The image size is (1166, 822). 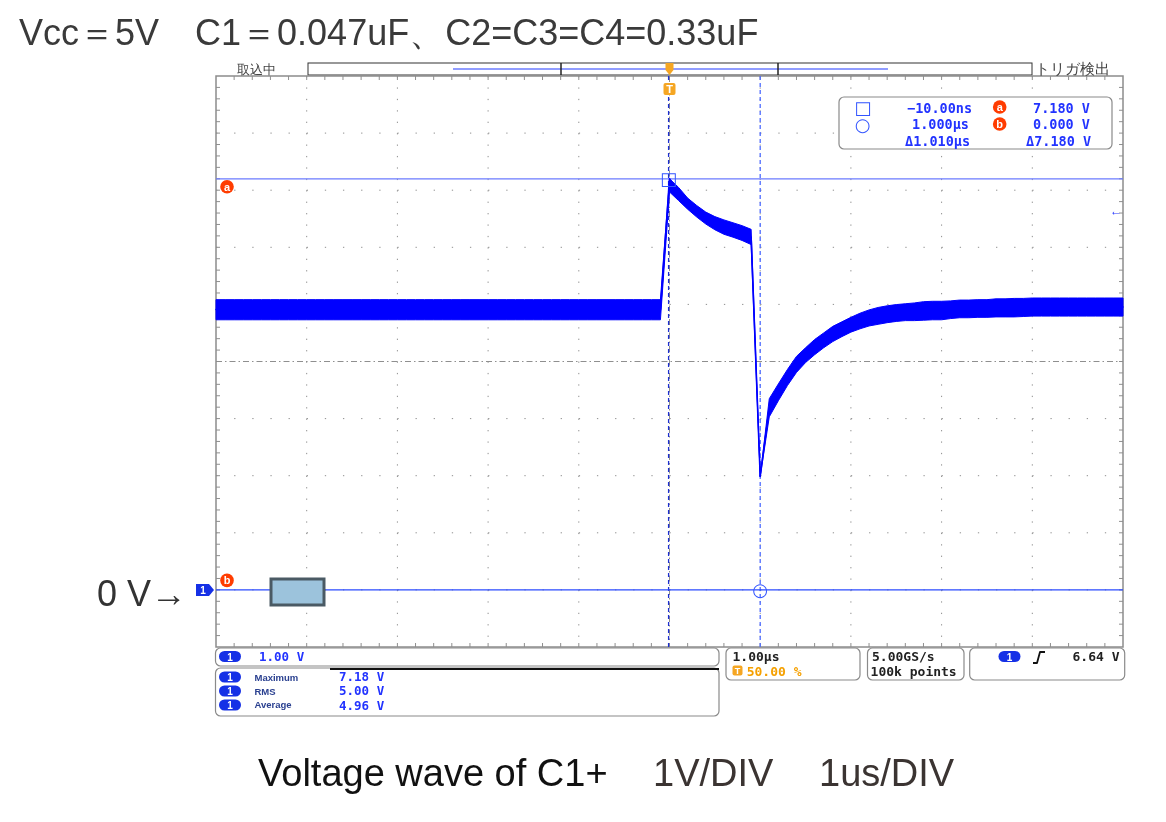 What do you see at coordinates (1059, 140) in the screenshot?
I see `text: Δ7.180 V` at bounding box center [1059, 140].